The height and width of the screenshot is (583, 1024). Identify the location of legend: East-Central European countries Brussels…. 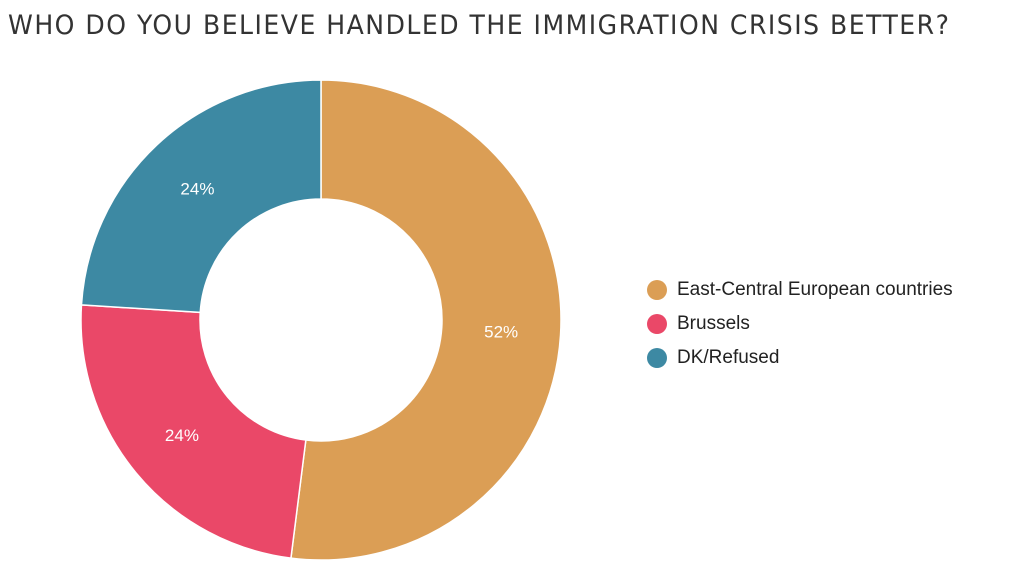
(800, 324).